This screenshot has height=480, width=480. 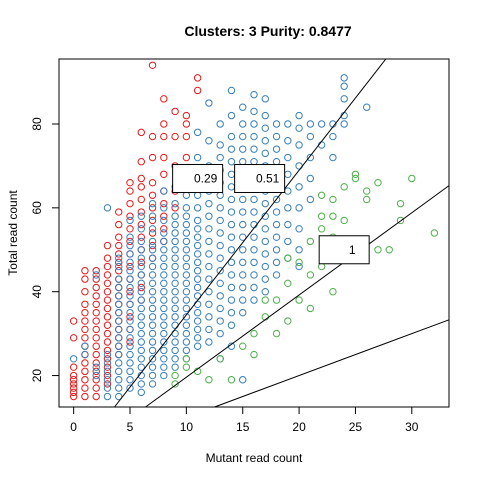 I want to click on x-tick-label-3: 15, so click(x=243, y=427).